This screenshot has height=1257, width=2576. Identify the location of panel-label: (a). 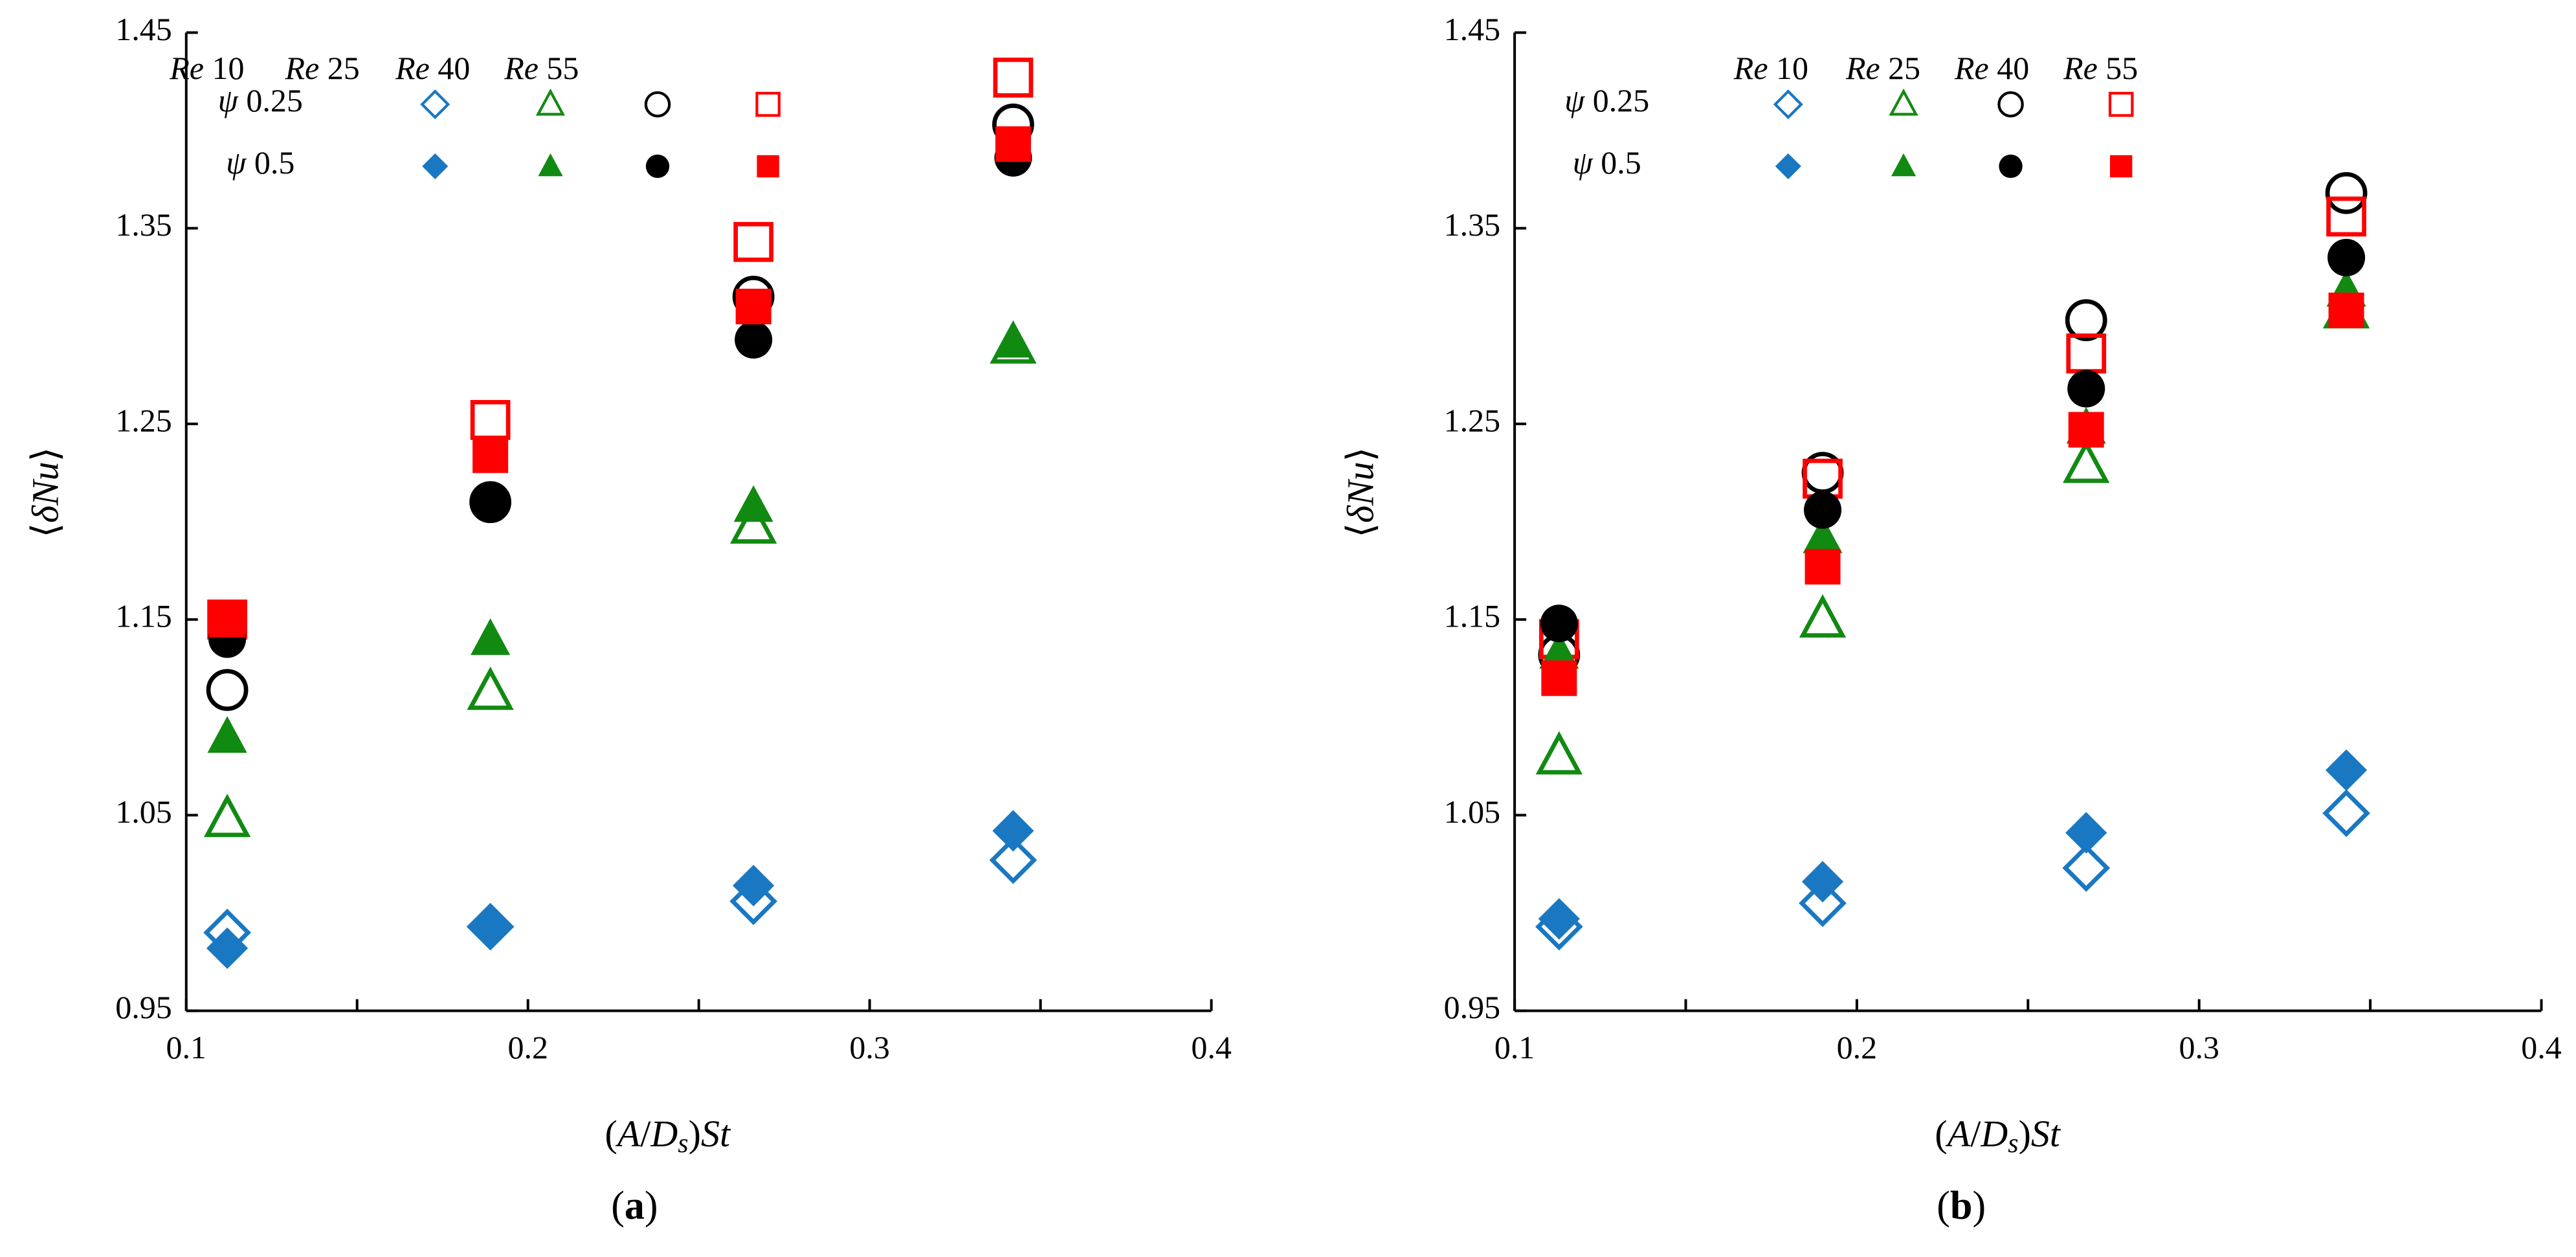
(634, 1206).